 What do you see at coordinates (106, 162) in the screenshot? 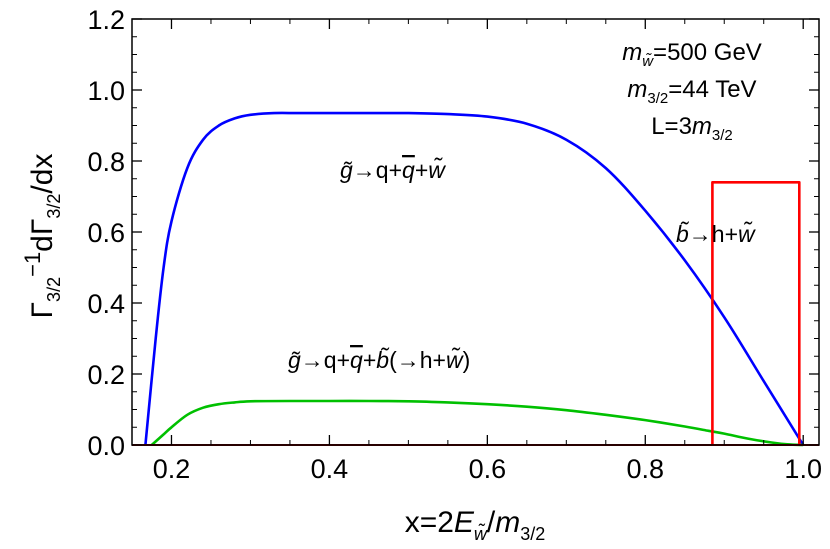
I see `y-tick-label: 0.8` at bounding box center [106, 162].